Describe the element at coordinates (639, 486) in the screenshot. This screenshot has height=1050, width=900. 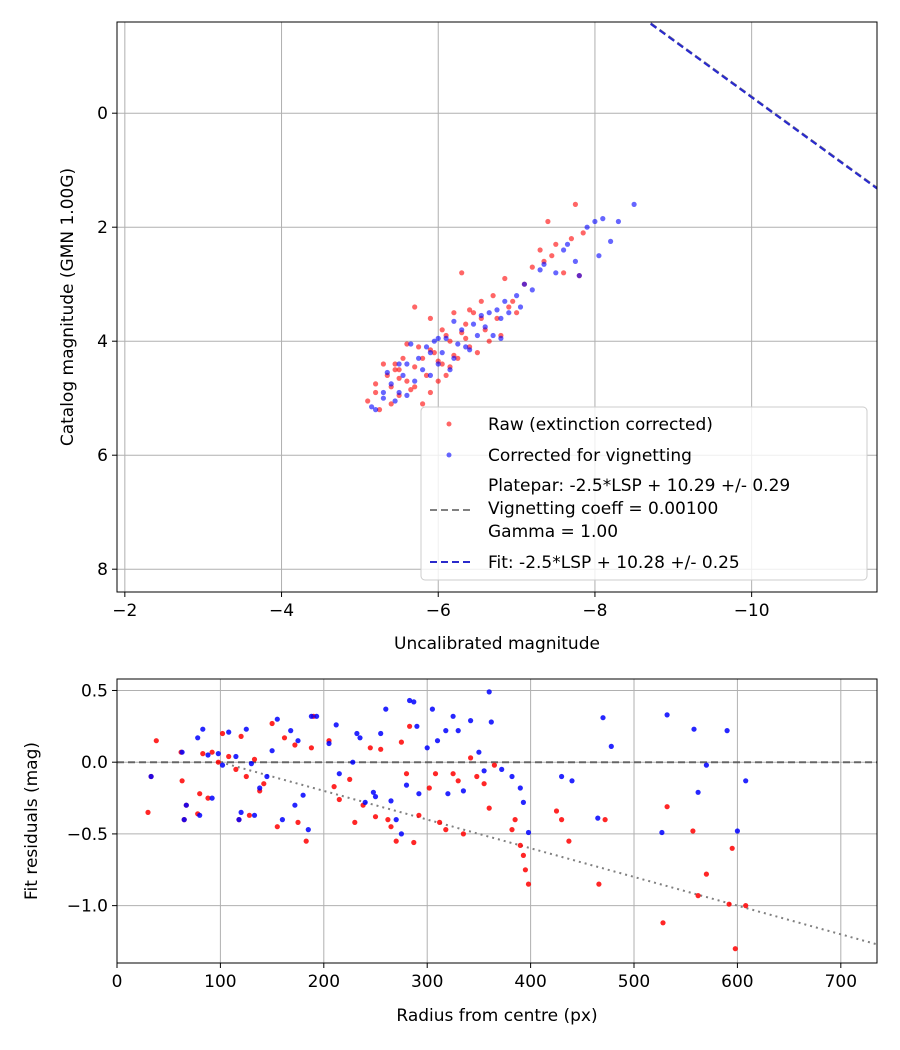
I see `legend-label-platepar-1: Platepar: -2.5*LSP + 10.29 +/- 0.29` at that location.